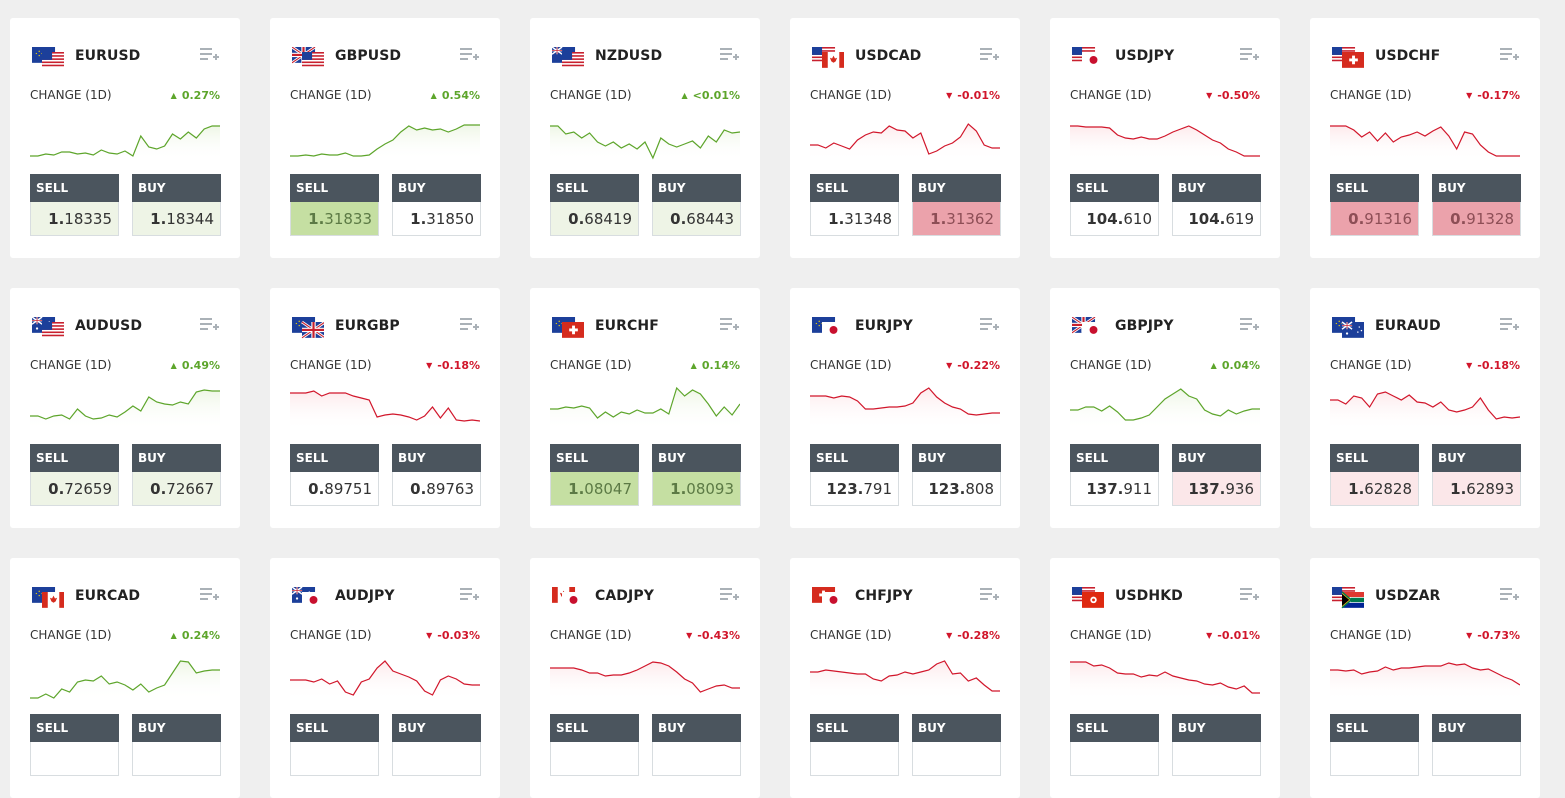  I want to click on sell-button: SELL 0.72659, so click(74, 476).